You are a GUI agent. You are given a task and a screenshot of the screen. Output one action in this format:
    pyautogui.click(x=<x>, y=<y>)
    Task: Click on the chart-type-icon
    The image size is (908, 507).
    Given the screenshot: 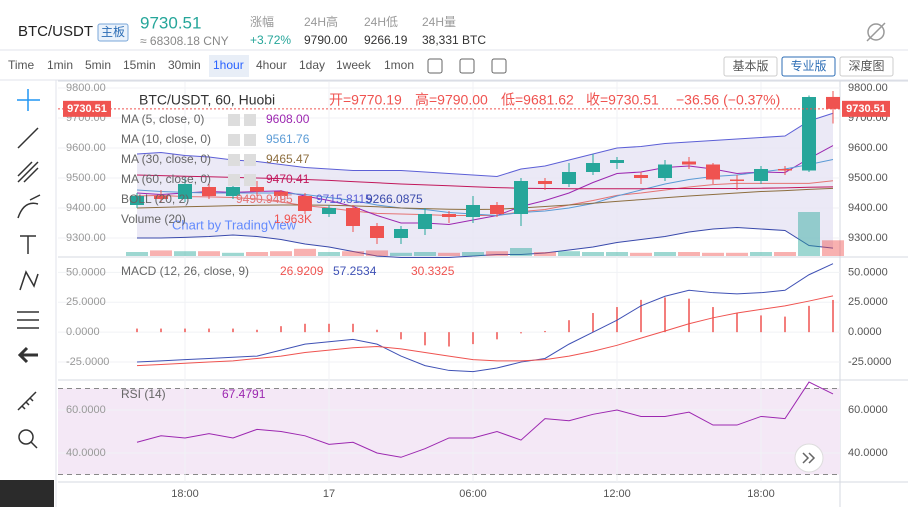 What is the action you would take?
    pyautogui.click(x=435, y=66)
    